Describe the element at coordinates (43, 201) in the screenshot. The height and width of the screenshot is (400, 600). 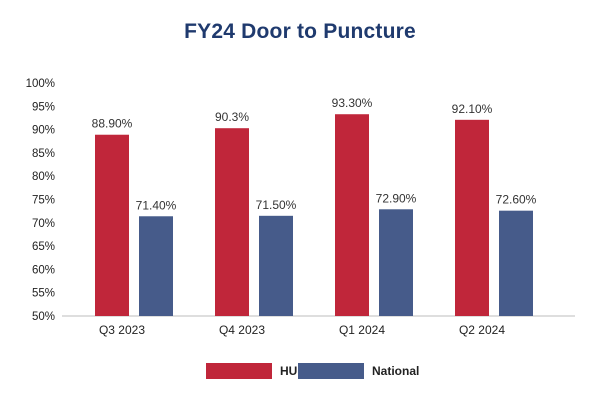
I see `y-tick-label: 75%` at that location.